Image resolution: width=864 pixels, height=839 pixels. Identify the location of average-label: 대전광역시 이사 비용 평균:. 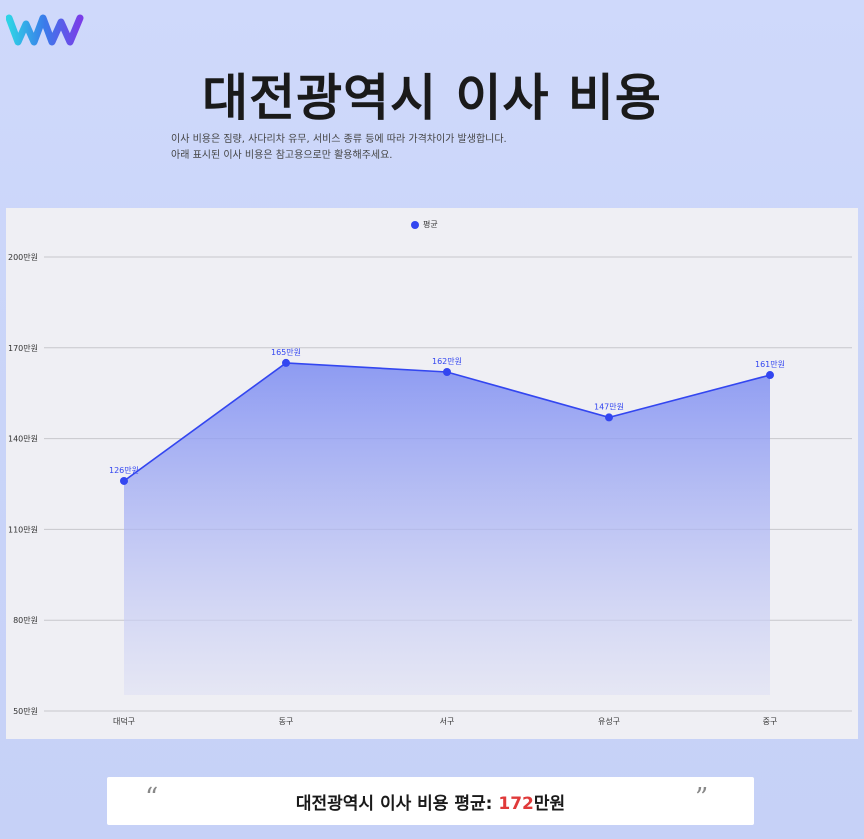
(397, 804).